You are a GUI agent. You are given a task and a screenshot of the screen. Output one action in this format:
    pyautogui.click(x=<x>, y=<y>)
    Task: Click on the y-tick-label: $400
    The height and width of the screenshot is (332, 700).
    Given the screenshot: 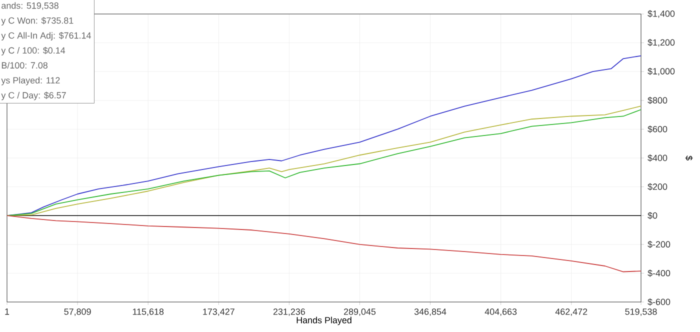 What is the action you would take?
    pyautogui.click(x=658, y=158)
    